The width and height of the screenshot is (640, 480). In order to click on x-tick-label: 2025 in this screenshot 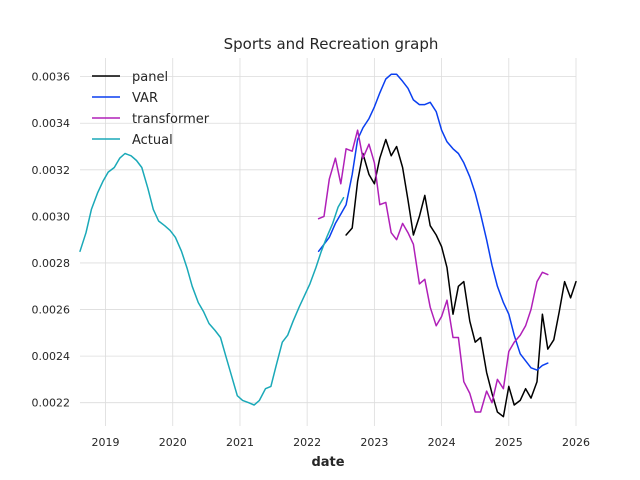, I will do `click(509, 442)`.